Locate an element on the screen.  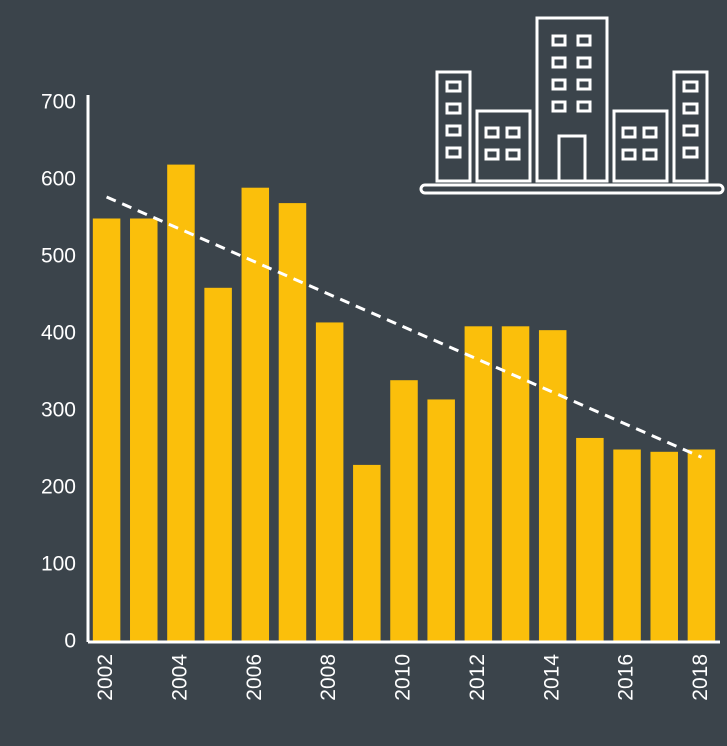
x-tick-label: 2014 is located at coordinates (551, 677).